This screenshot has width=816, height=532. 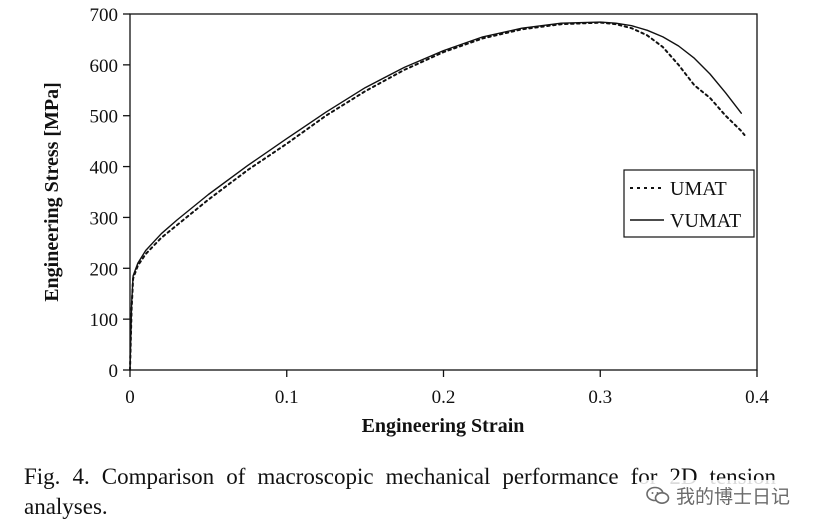 I want to click on legend-box, so click(x=689, y=203).